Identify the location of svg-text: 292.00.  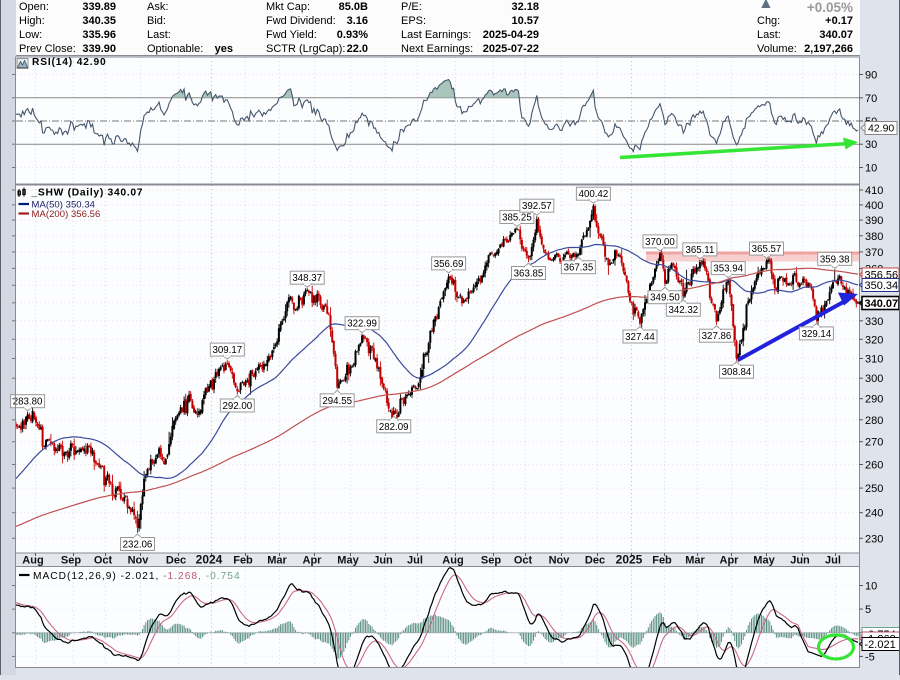
(237, 406).